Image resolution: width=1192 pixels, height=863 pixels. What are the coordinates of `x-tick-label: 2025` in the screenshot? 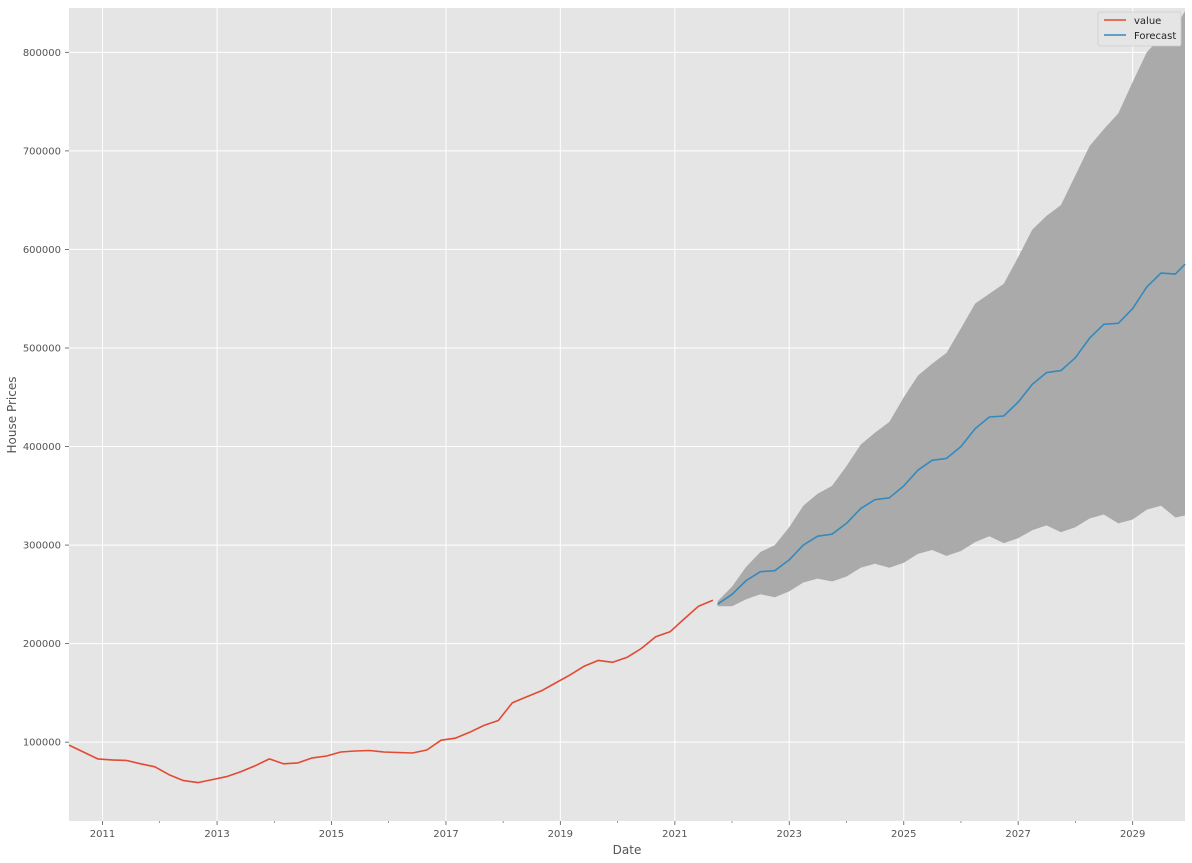 It's located at (903, 834).